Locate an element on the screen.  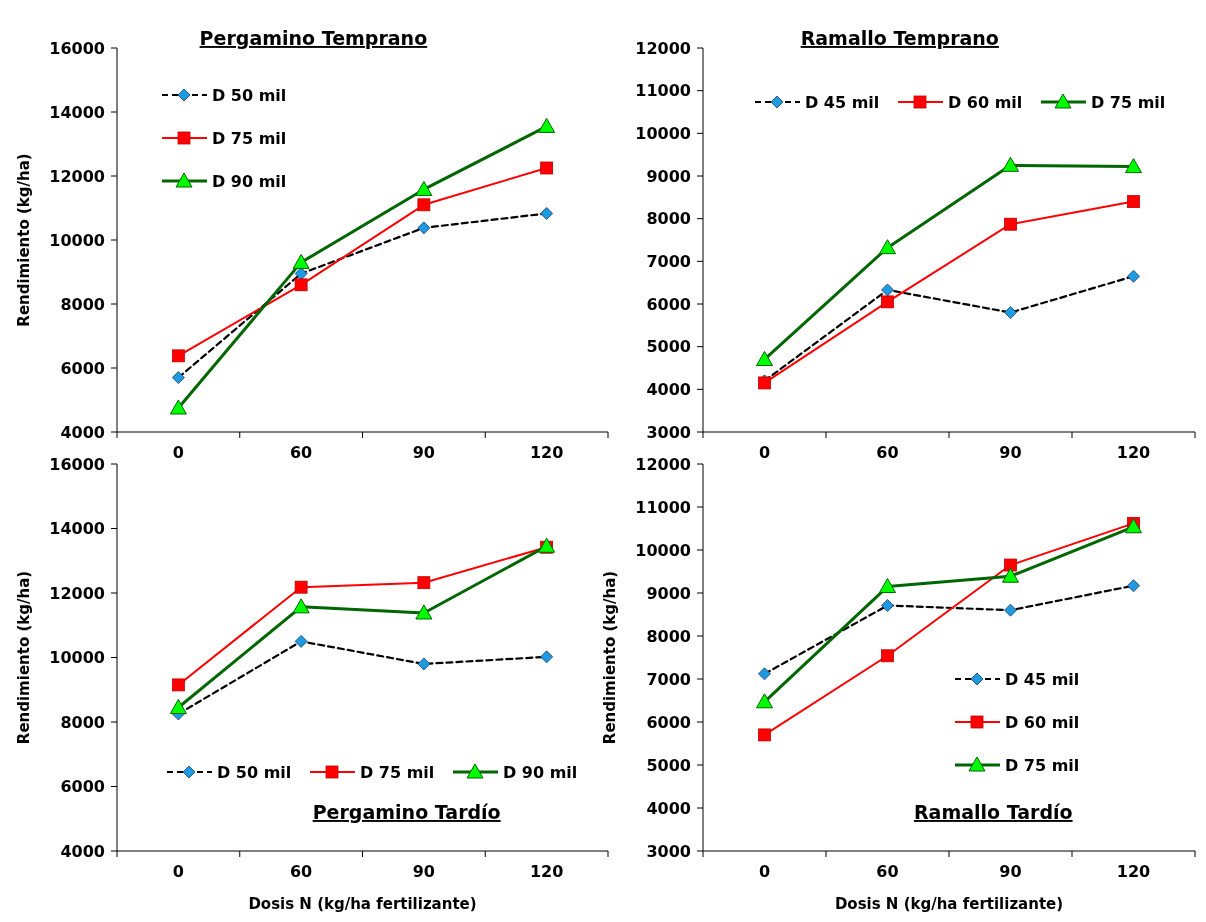
legend-label: D 45 mil is located at coordinates (842, 102).